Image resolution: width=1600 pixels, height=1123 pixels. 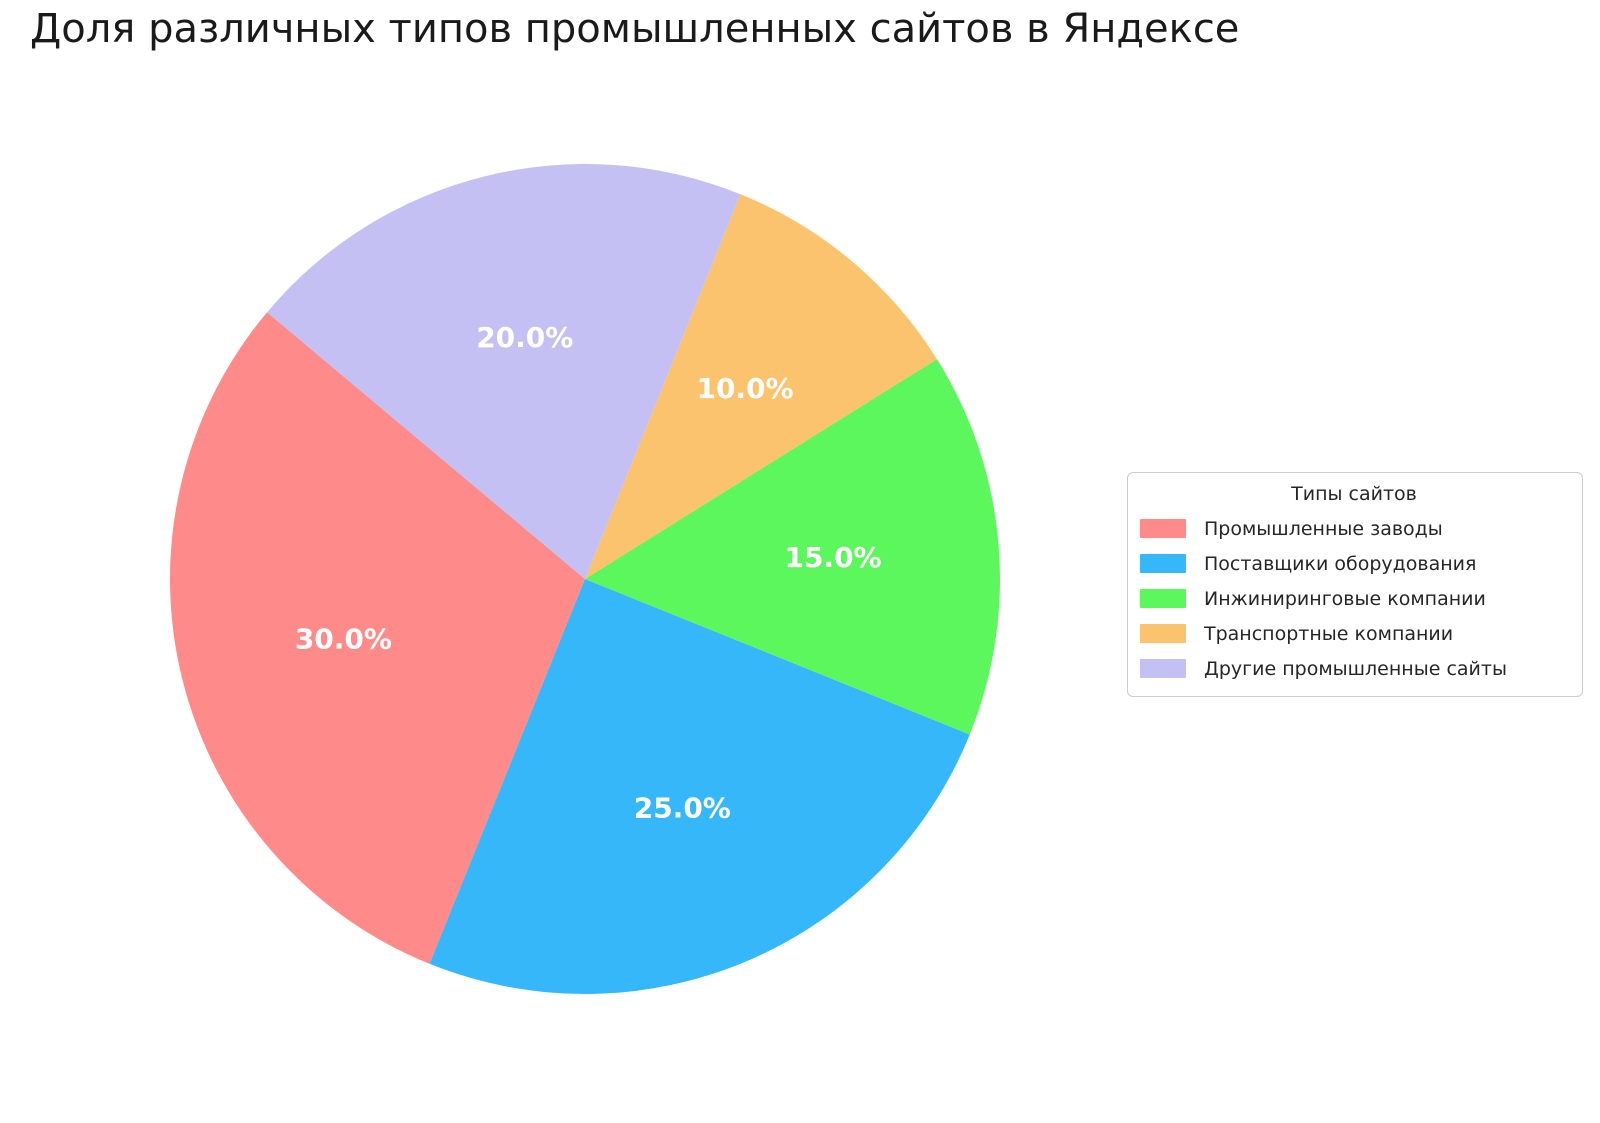 I want to click on pie-percentage-label: 20.0%, so click(x=524, y=337).